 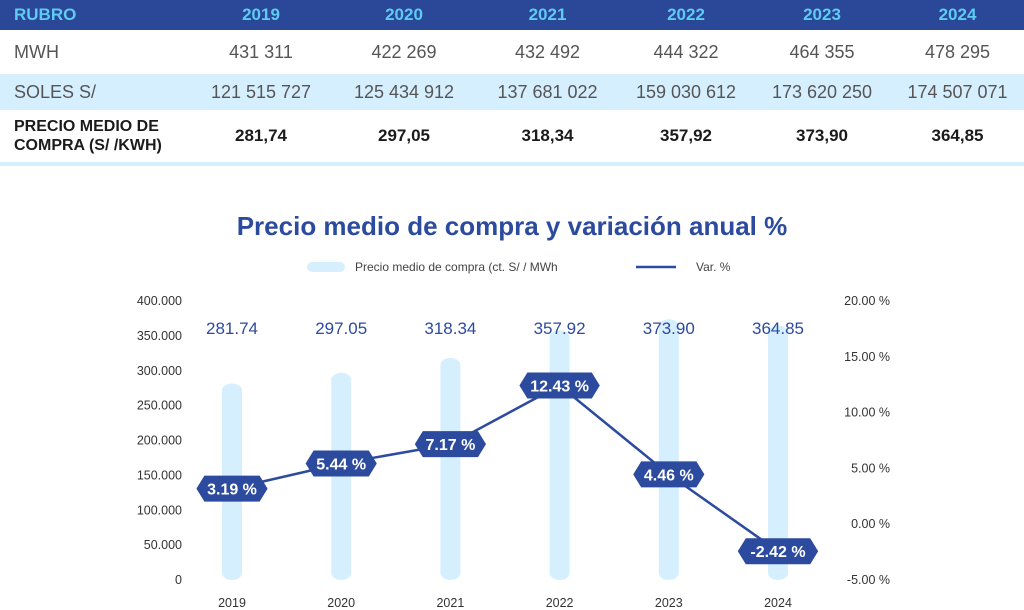 I want to click on bar-data-label: 364.85, so click(x=778, y=328).